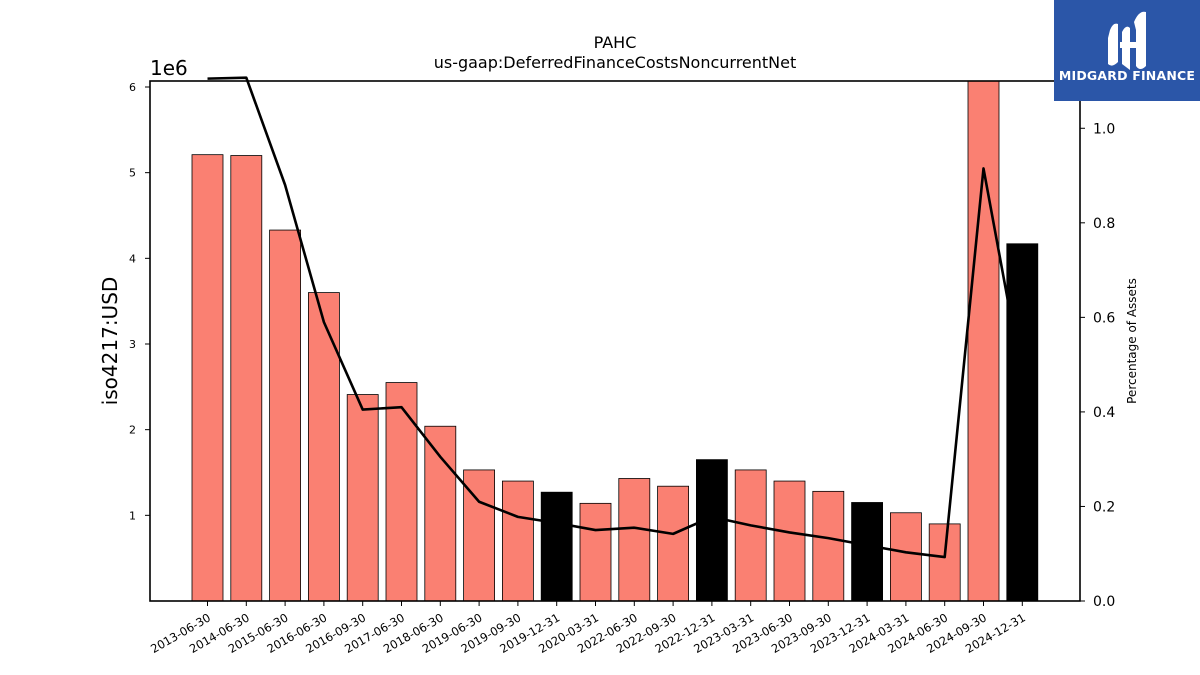 This screenshot has height=675, width=1200. Describe the element at coordinates (1132, 341) in the screenshot. I see `y2-axis-label: Percentage of Assets` at that location.